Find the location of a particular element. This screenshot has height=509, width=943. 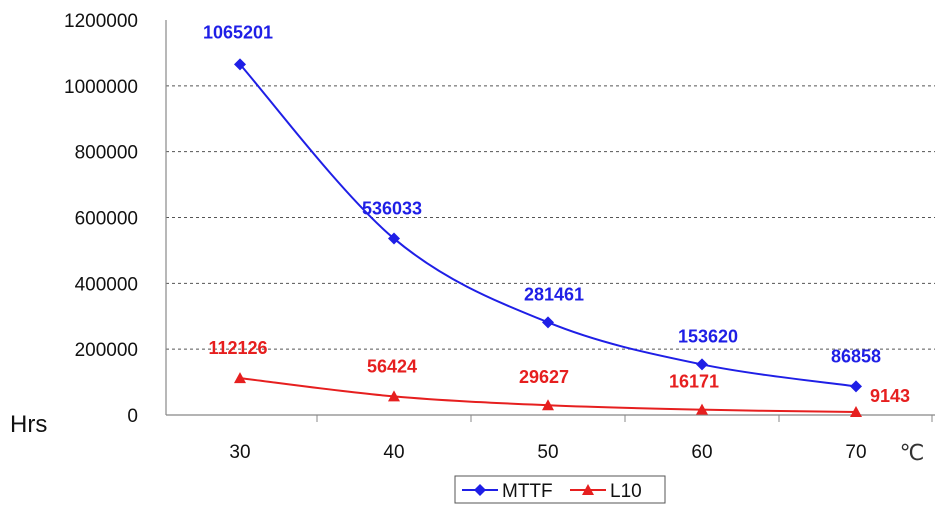

data-label: 29627 is located at coordinates (544, 377).